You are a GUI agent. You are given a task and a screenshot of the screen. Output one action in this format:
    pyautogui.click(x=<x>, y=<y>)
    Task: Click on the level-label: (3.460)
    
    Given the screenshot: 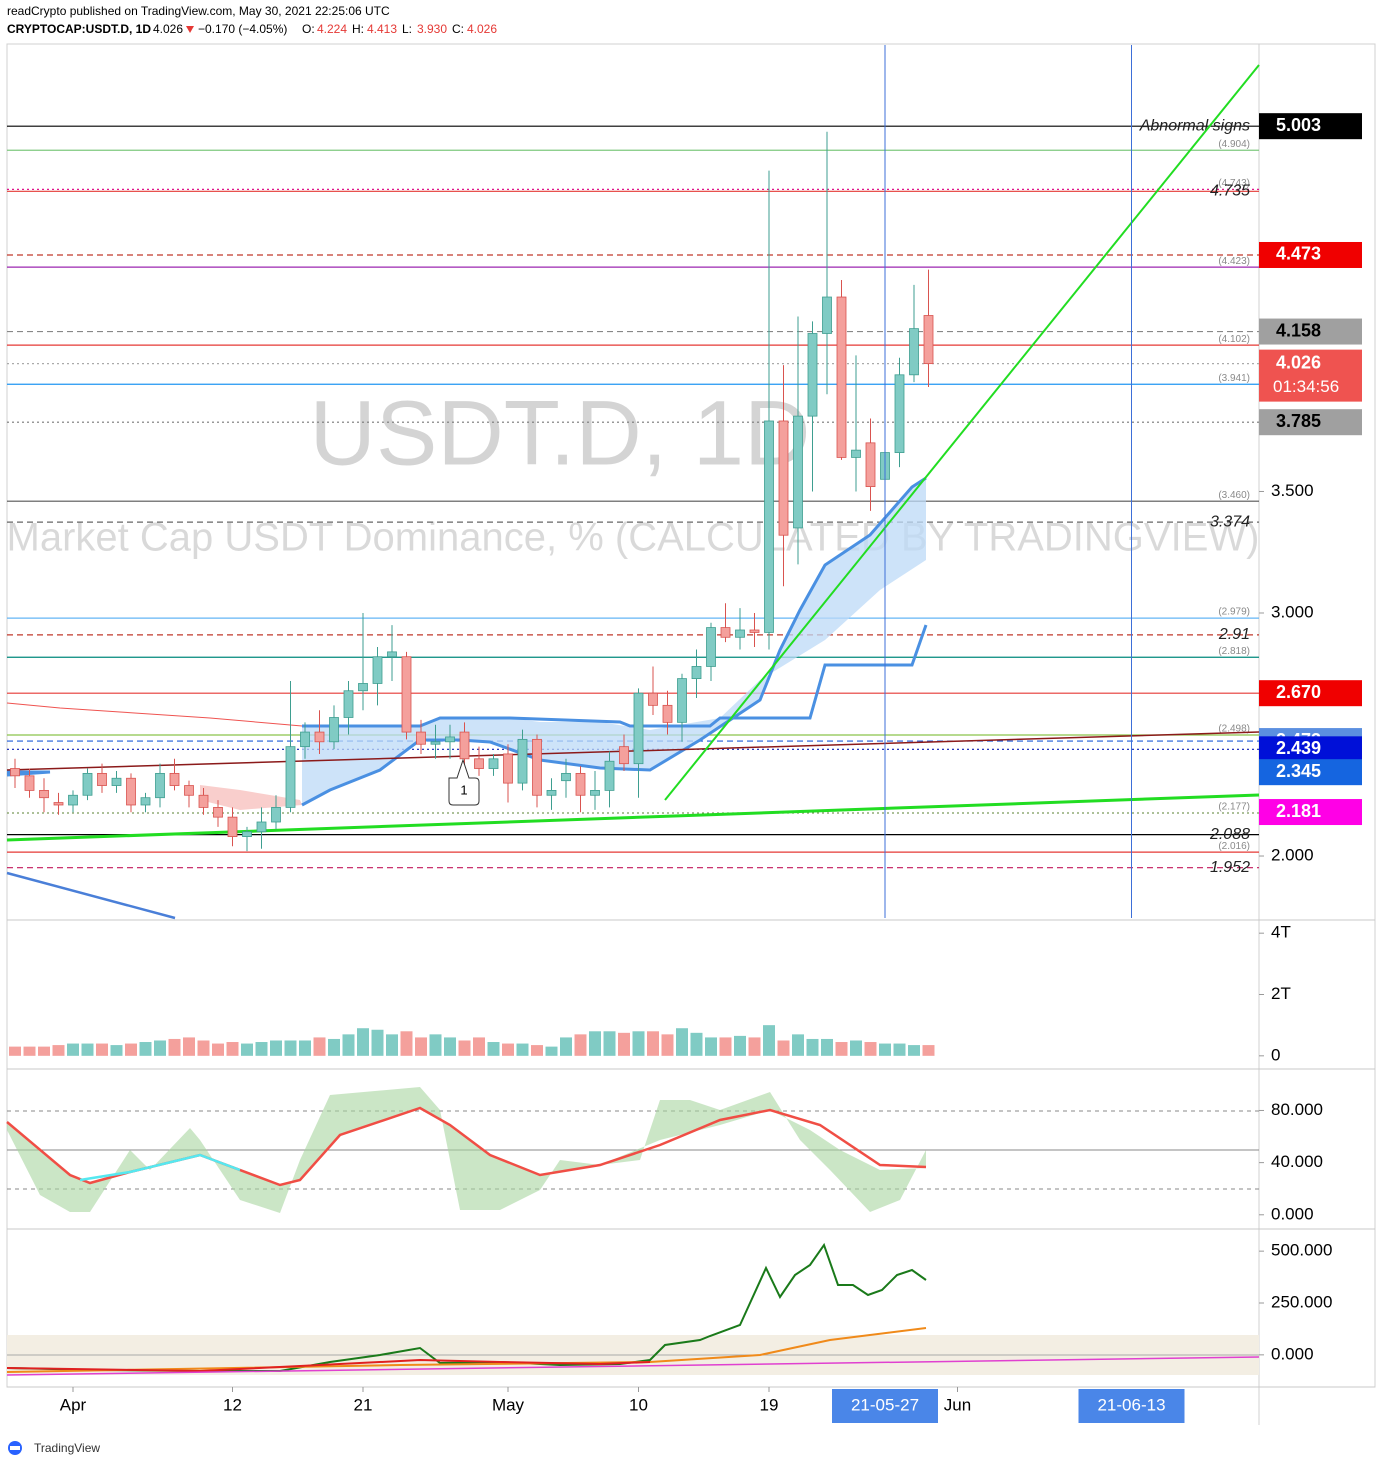 What is the action you would take?
    pyautogui.click(x=1234, y=495)
    